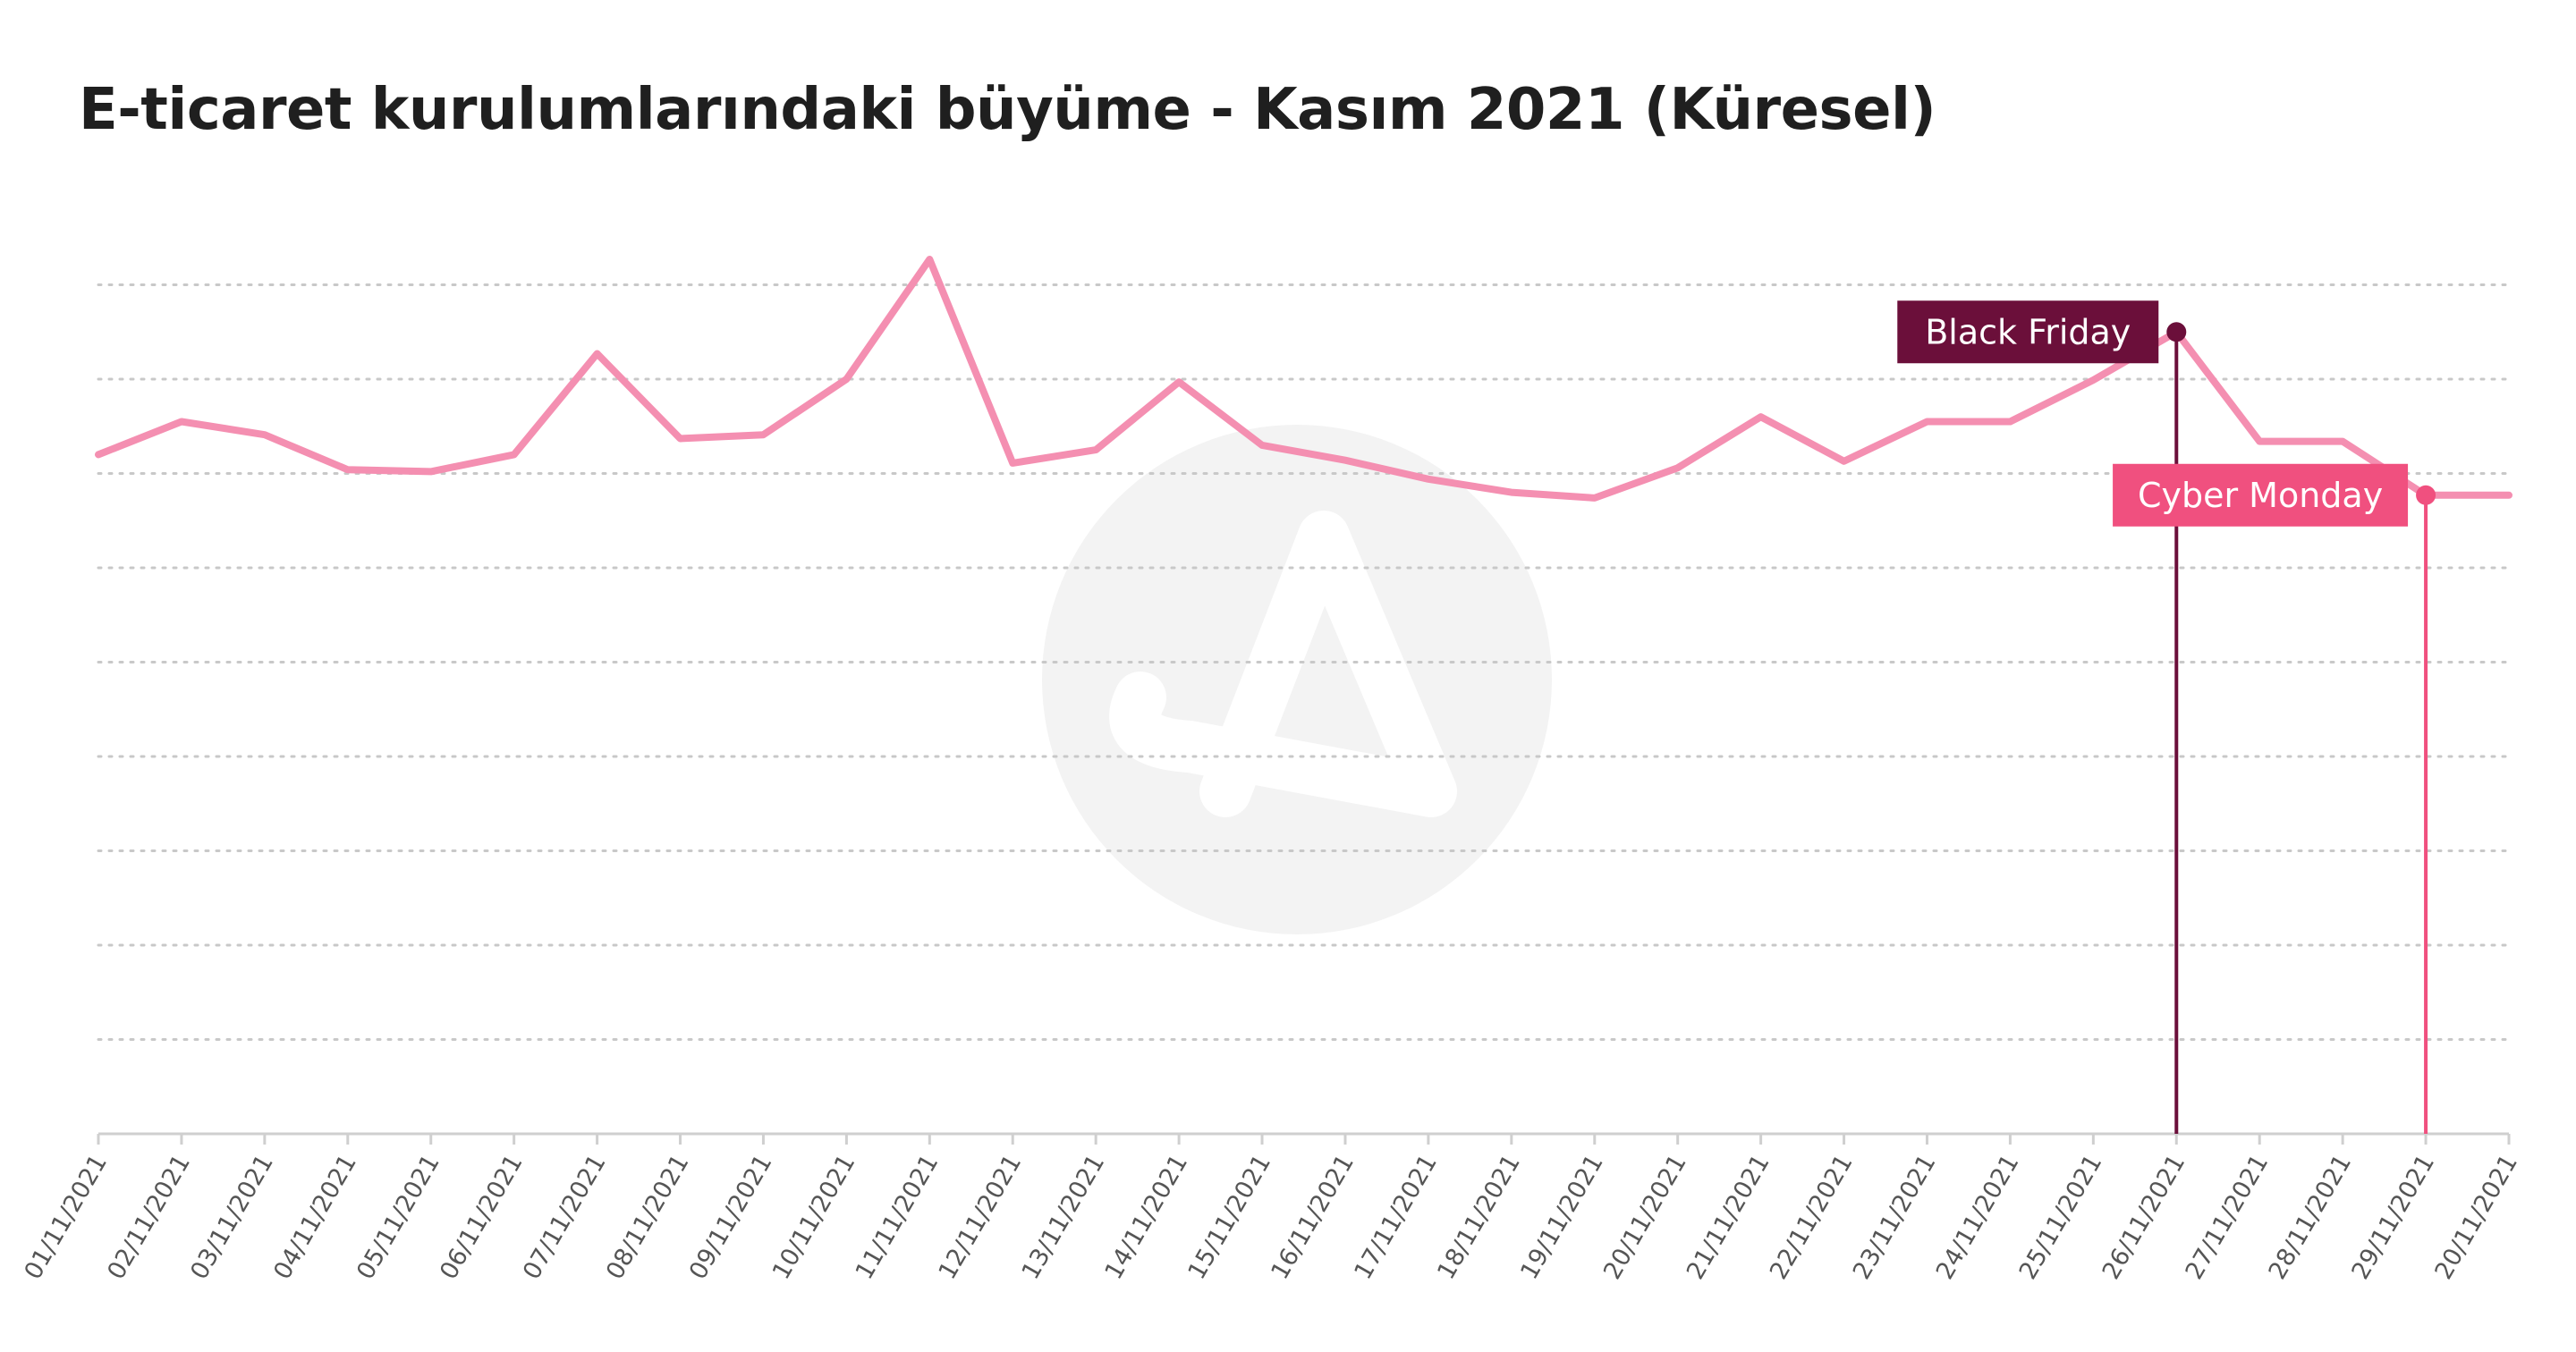  Describe the element at coordinates (66, 1217) in the screenshot. I see `x-tick-label: 01/11/2021` at that location.